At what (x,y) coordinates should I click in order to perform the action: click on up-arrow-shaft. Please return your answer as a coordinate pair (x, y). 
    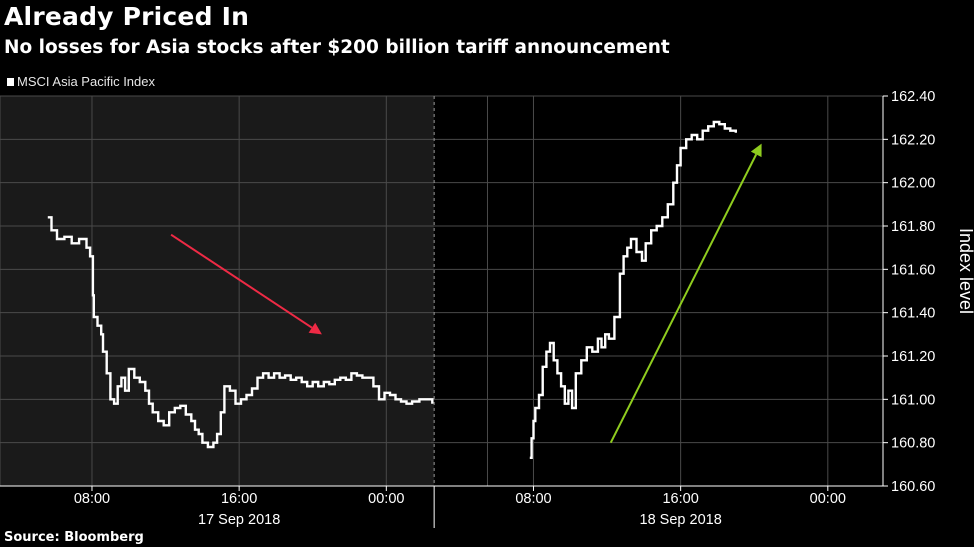
    Looking at the image, I should click on (683, 298).